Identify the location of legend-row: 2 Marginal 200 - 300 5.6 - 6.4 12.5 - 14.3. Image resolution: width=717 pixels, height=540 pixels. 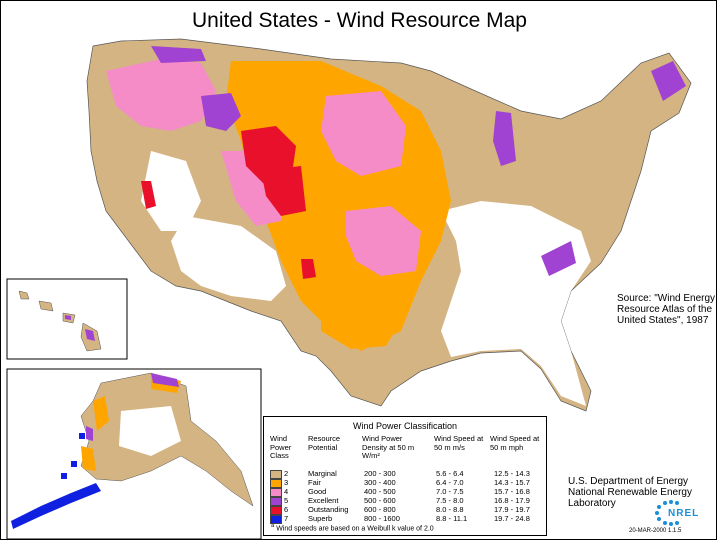
(405, 474).